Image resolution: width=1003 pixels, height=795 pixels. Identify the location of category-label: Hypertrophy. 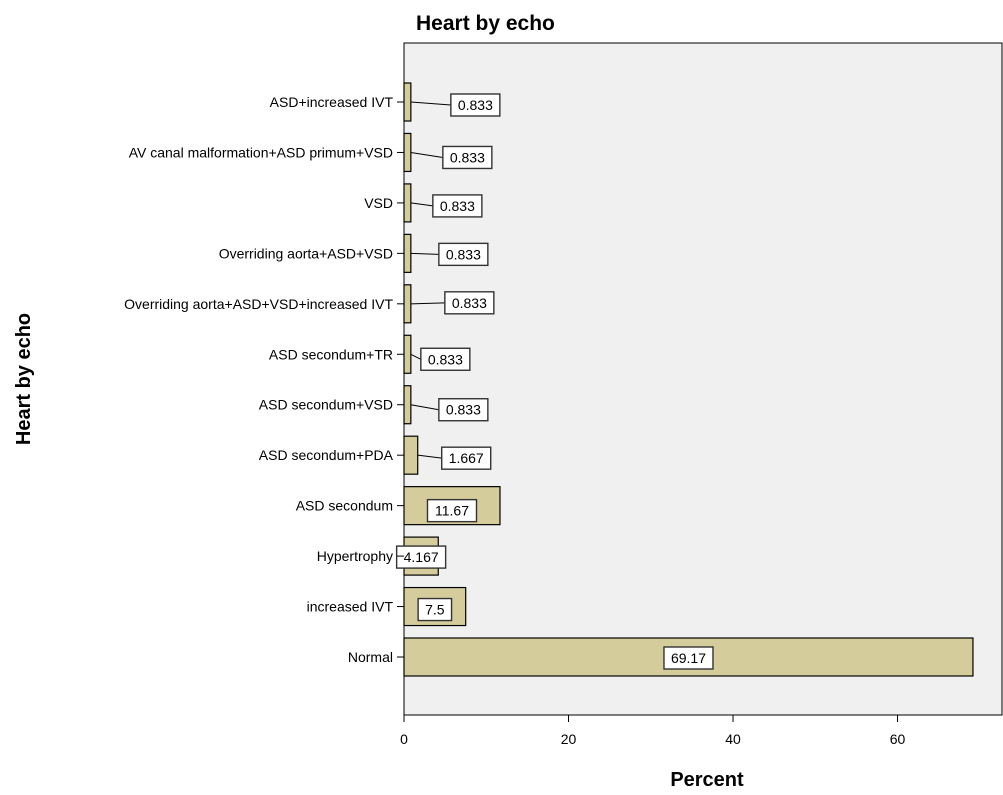
(355, 556).